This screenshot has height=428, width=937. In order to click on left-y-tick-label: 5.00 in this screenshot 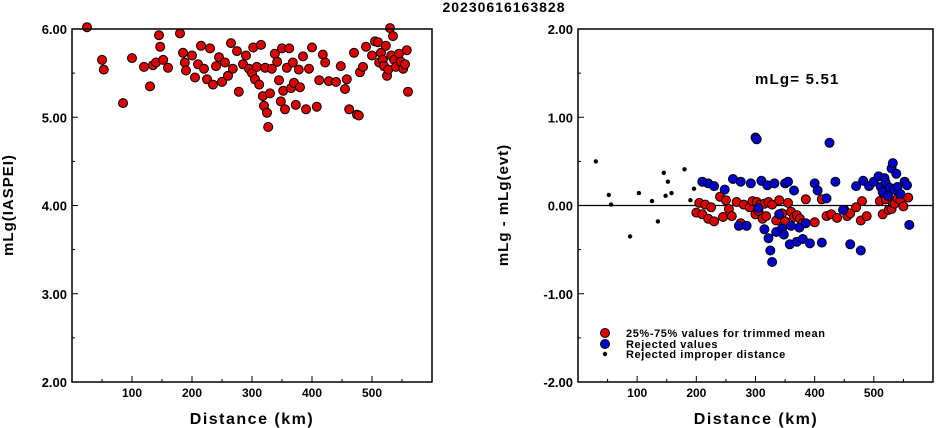, I will do `click(54, 117)`.